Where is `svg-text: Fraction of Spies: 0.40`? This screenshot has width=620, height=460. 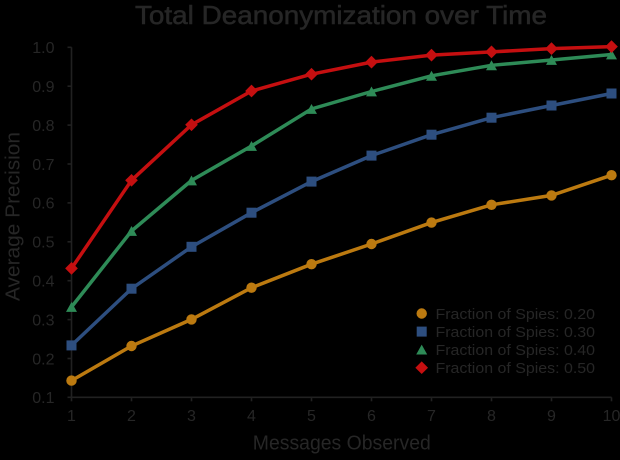 svg-text: Fraction of Spies: 0.40 is located at coordinates (516, 350).